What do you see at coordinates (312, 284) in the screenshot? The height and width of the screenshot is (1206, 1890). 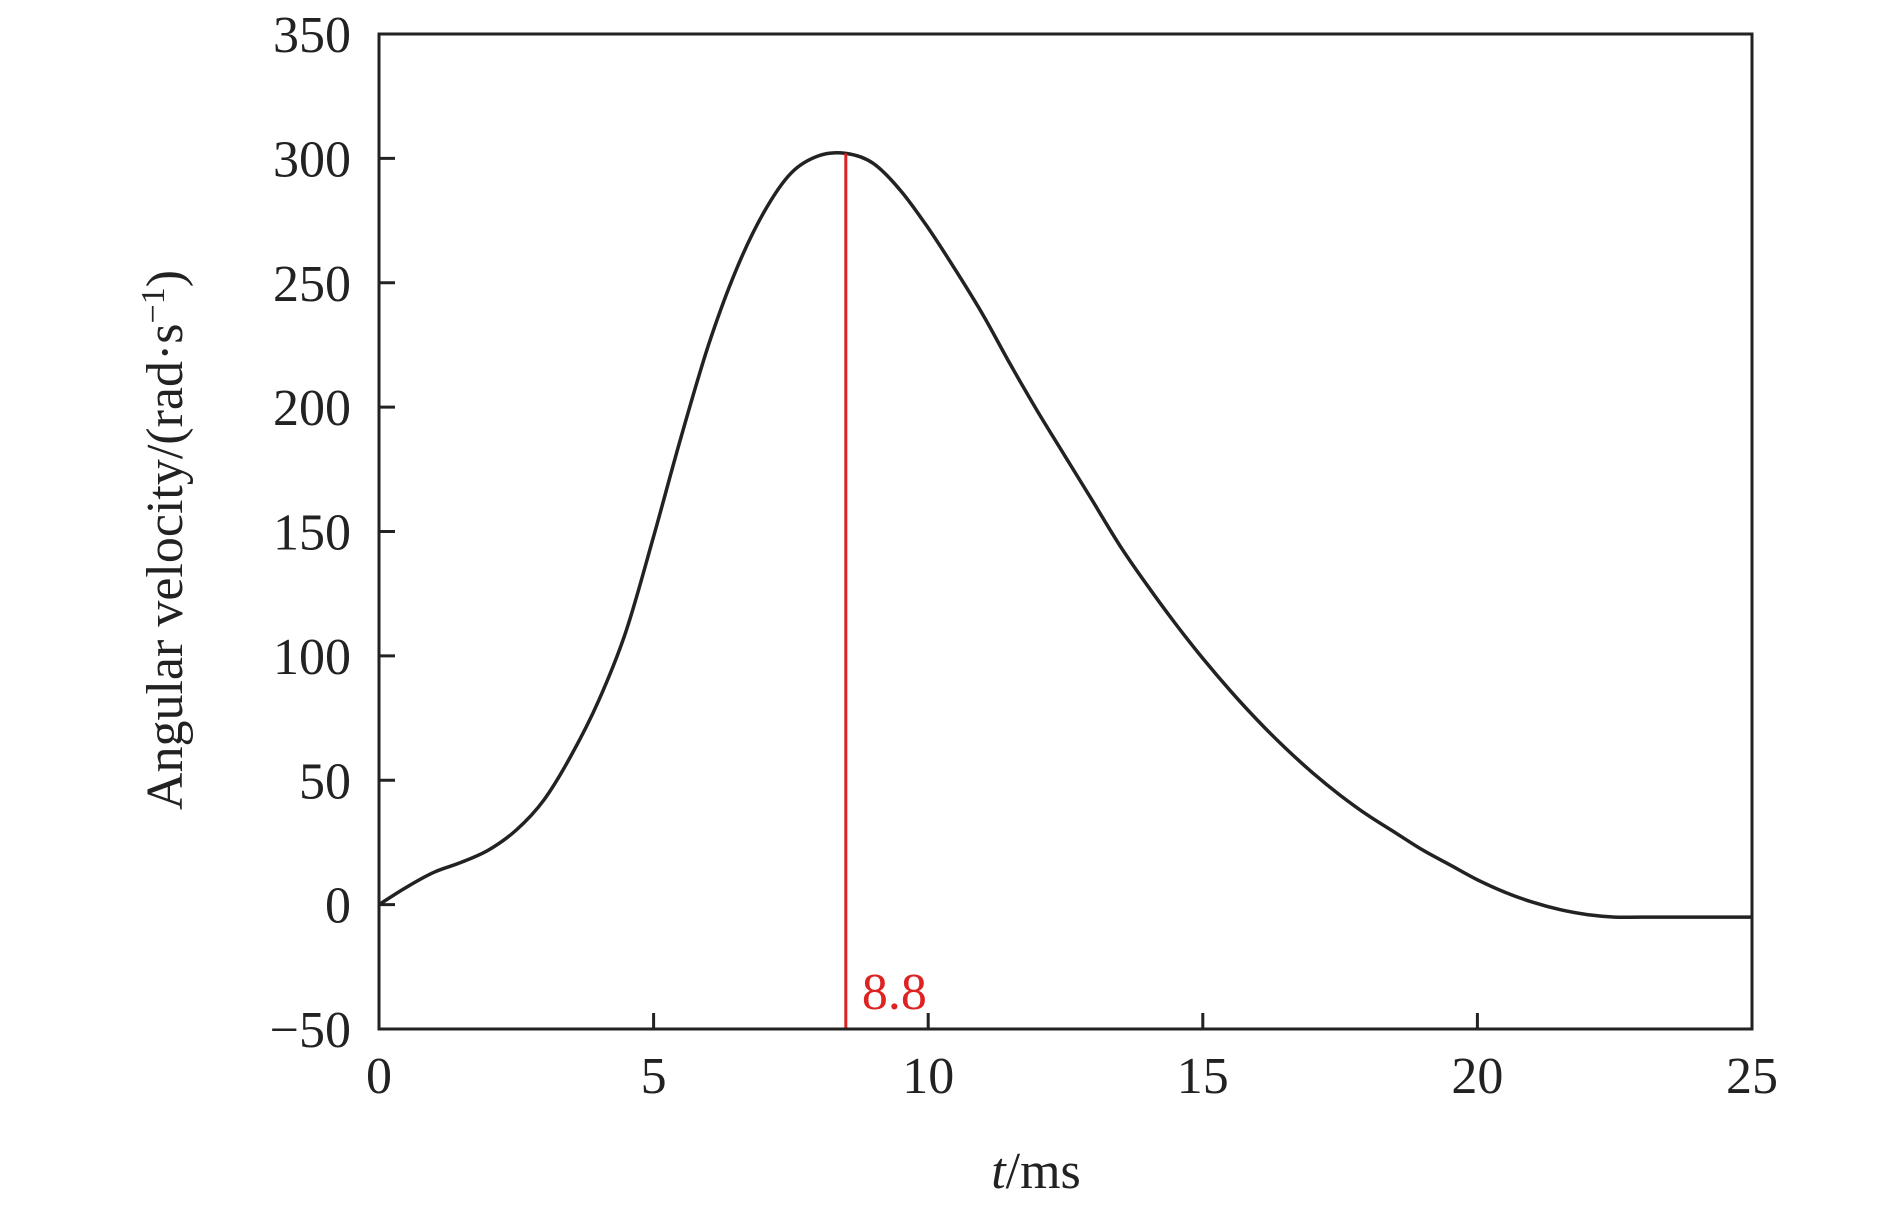 I see `y-tick-label-250: 250` at bounding box center [312, 284].